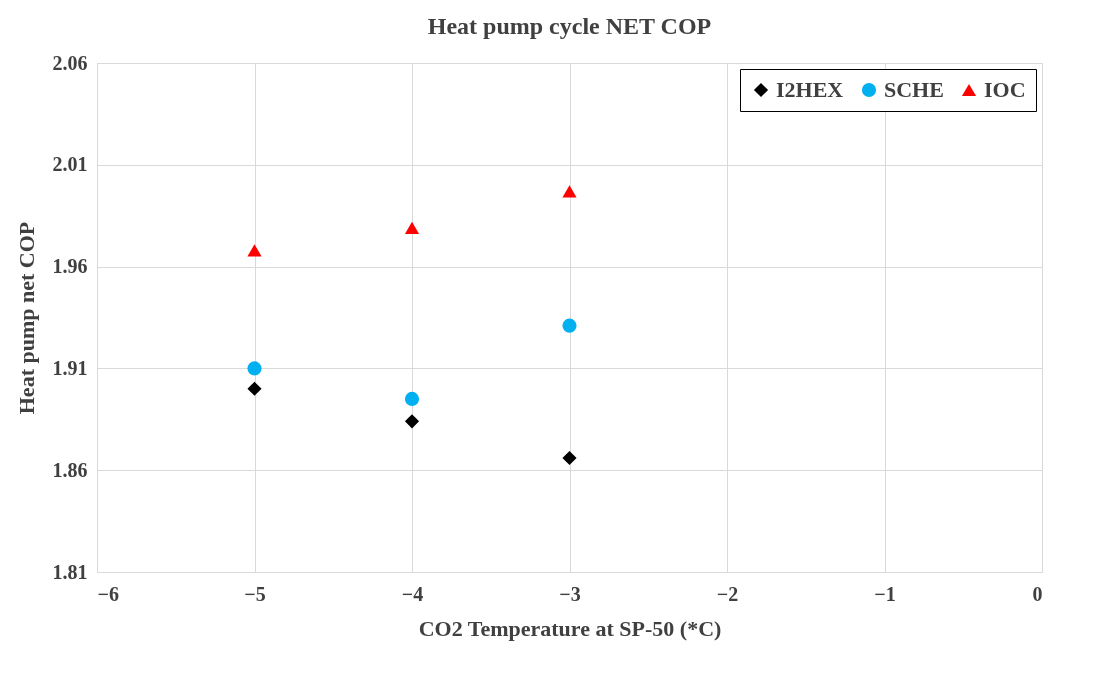 The height and width of the screenshot is (698, 1109). I want to click on y-tick-label: 1.91, so click(70, 367).